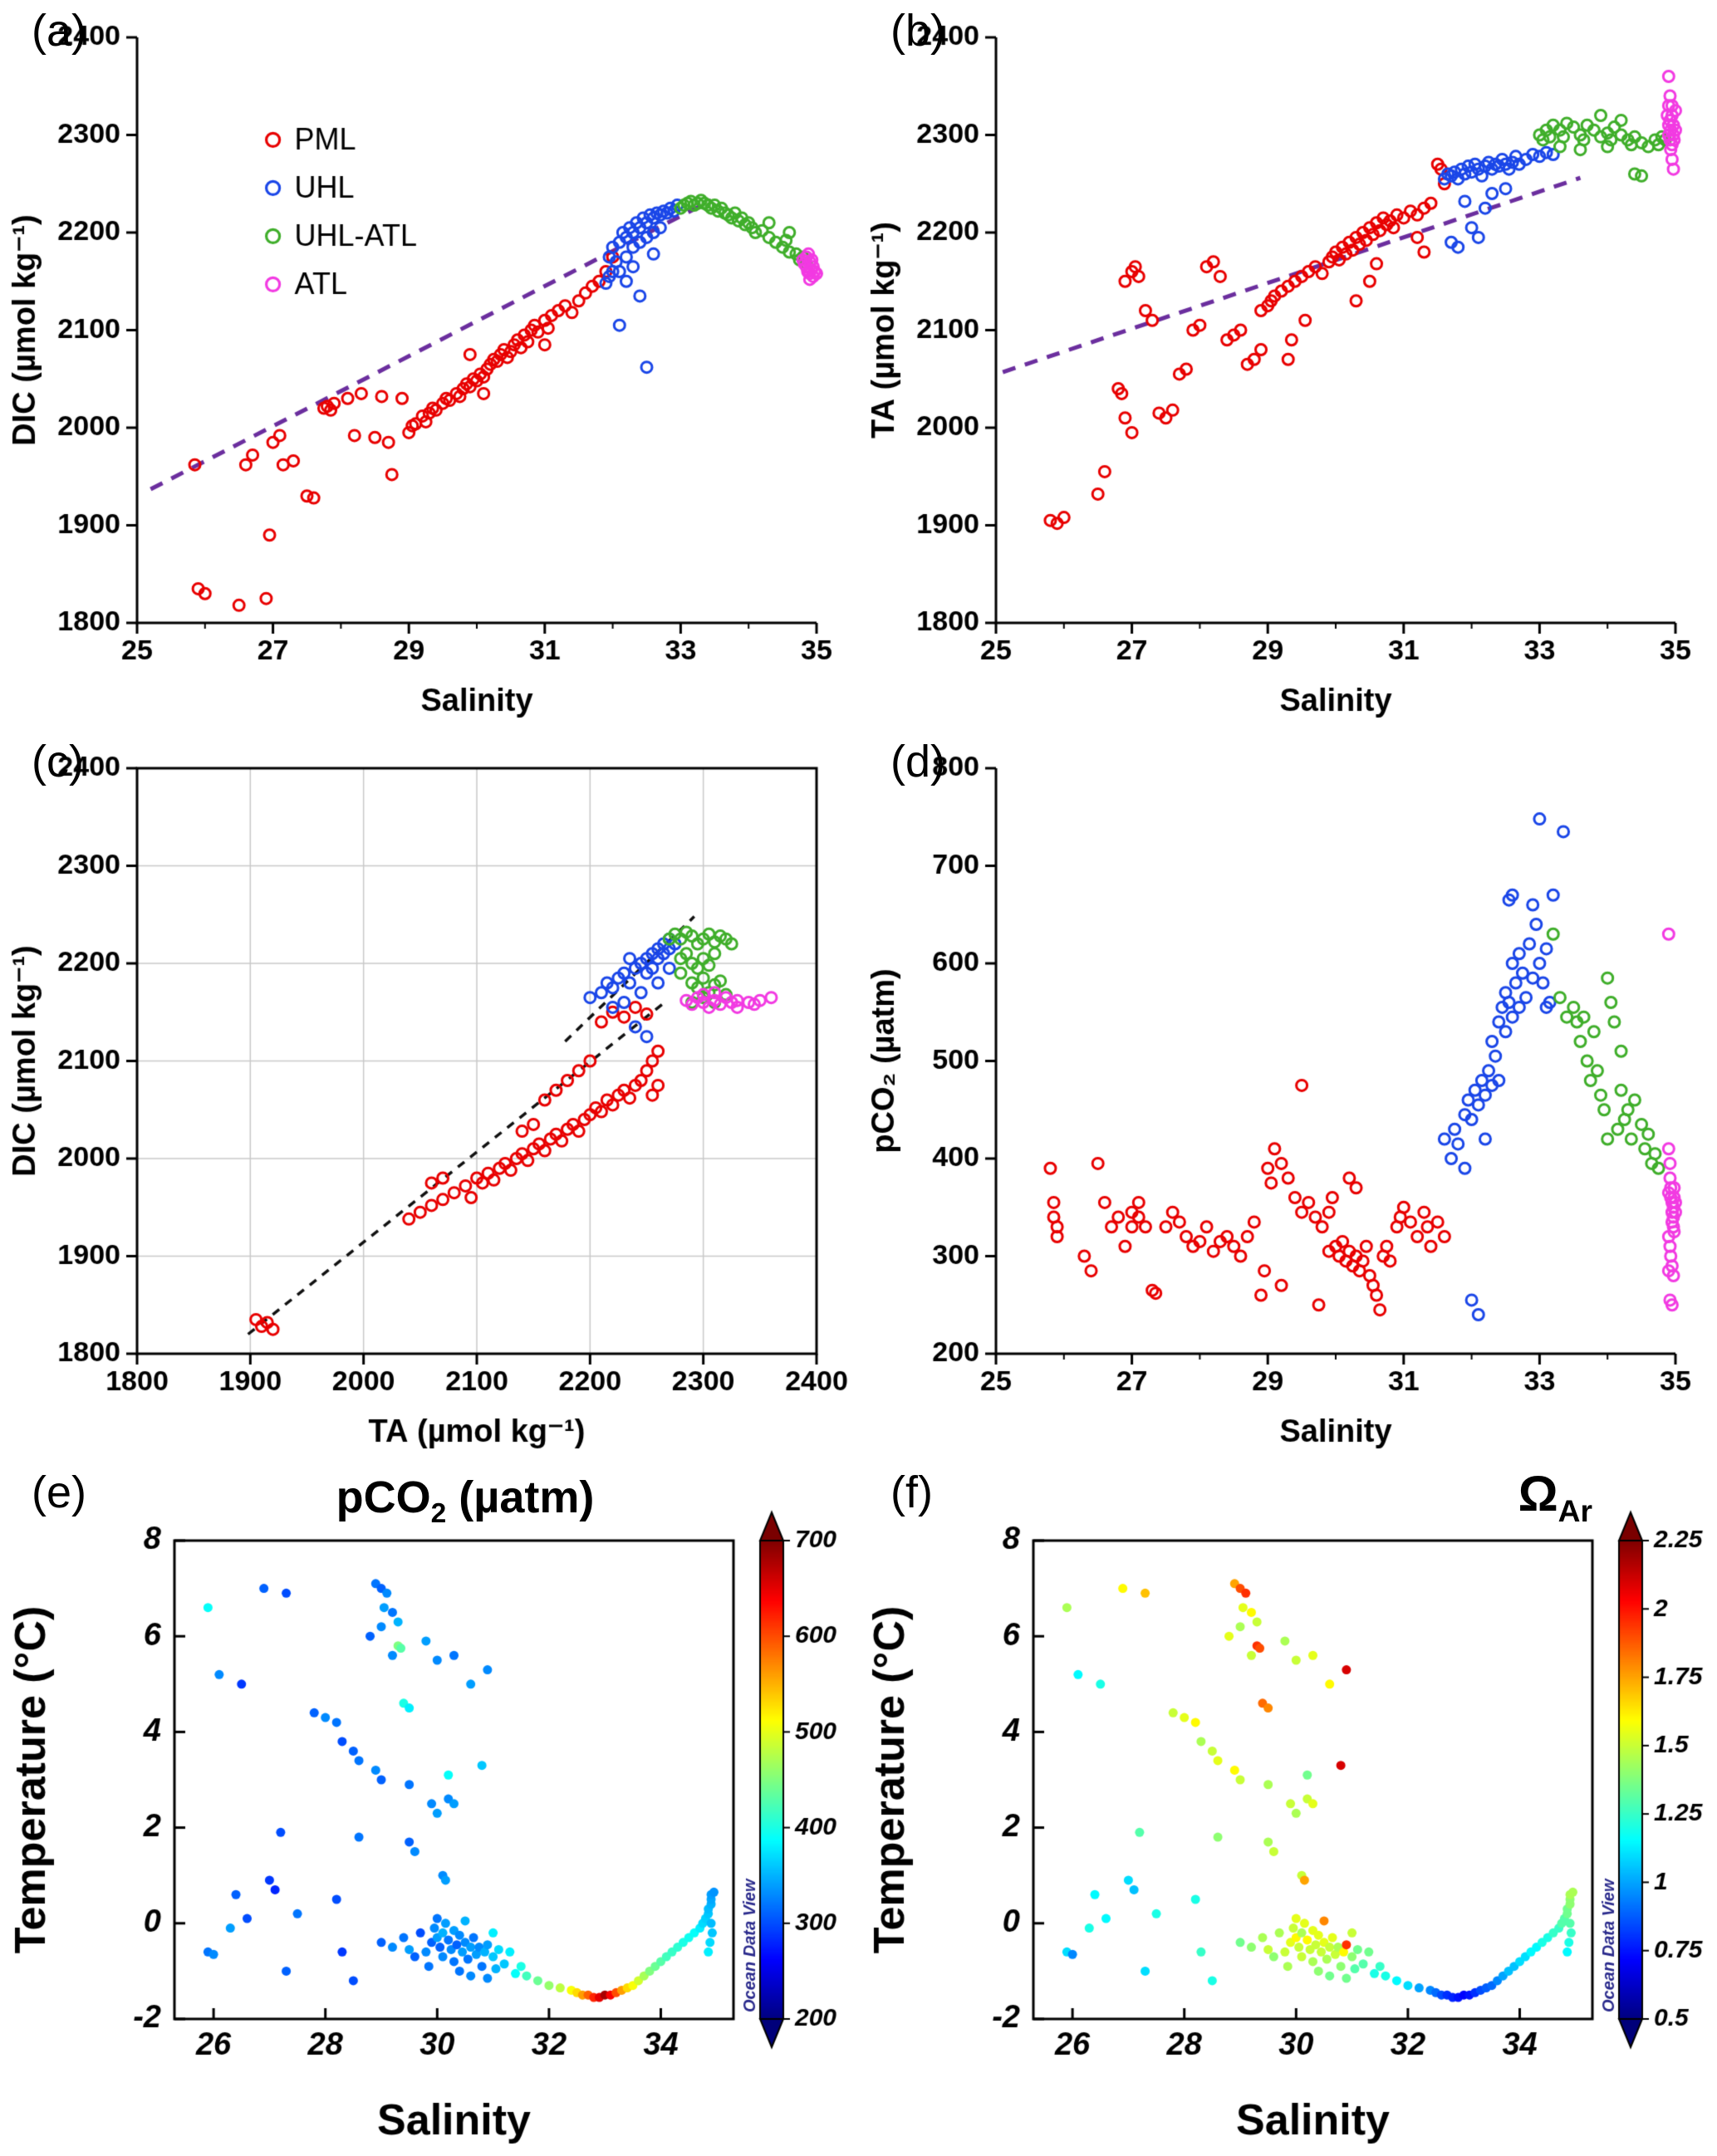 The height and width of the screenshot is (2156, 1717). I want to click on panel-a-tag: (a), so click(59, 31).